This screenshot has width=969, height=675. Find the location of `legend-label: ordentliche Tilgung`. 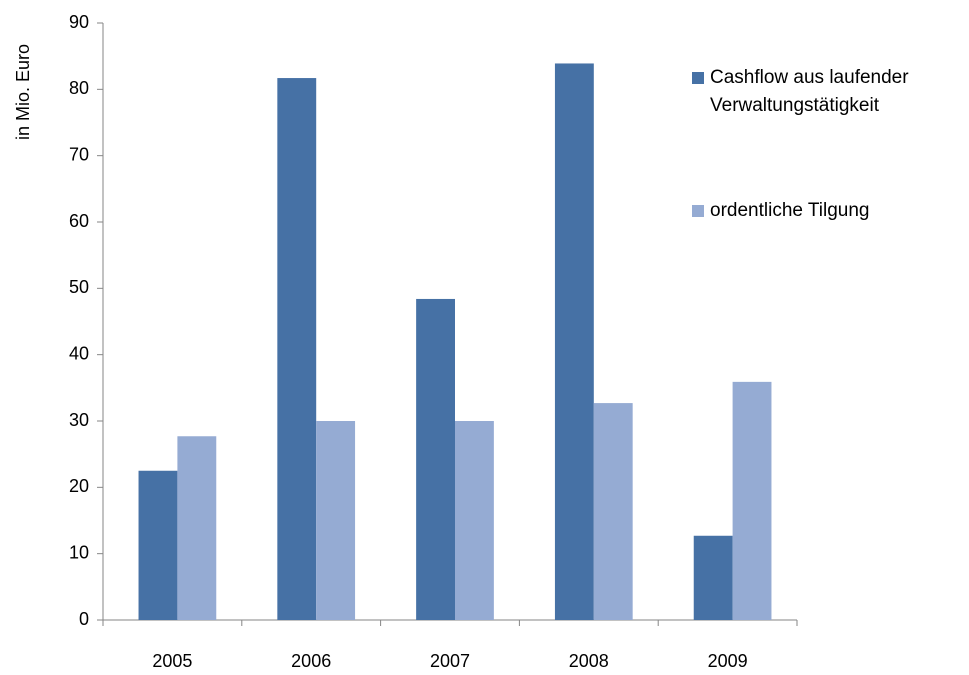

legend-label: ordentliche Tilgung is located at coordinates (790, 210).